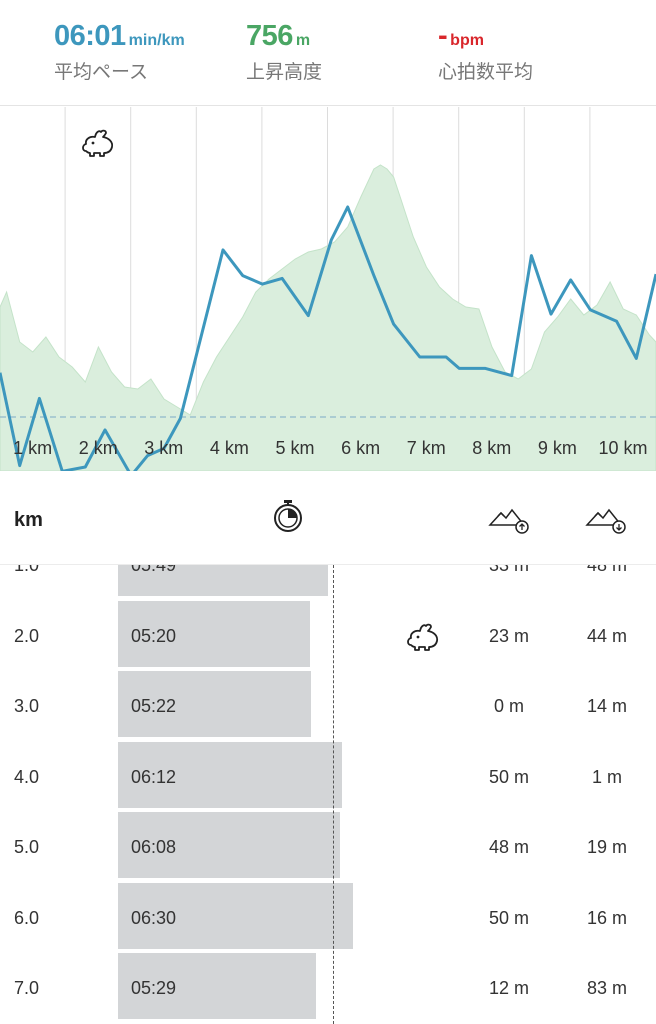  Describe the element at coordinates (28, 520) in the screenshot. I see `km-column-header: km` at that location.